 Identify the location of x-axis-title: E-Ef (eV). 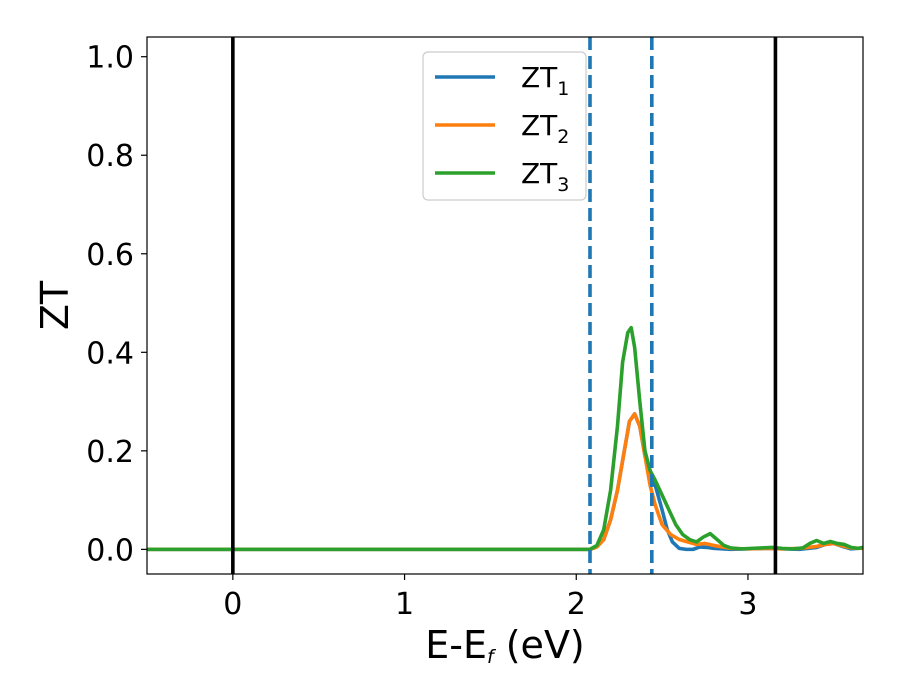
(505, 645).